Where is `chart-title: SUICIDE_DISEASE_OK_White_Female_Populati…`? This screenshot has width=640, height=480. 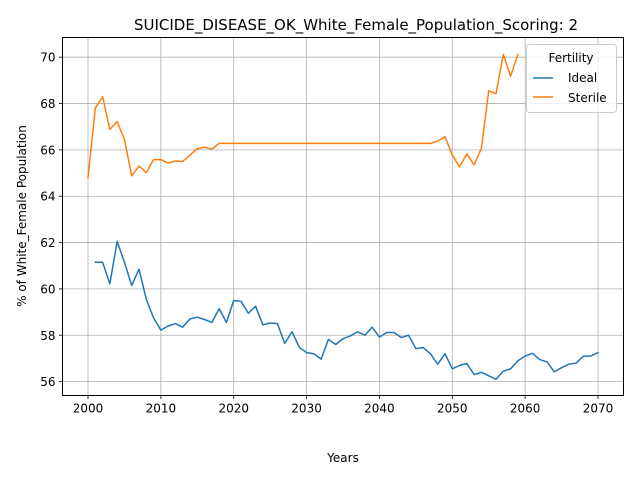 chart-title: SUICIDE_DISEASE_OK_White_Female_Populati… is located at coordinates (356, 25).